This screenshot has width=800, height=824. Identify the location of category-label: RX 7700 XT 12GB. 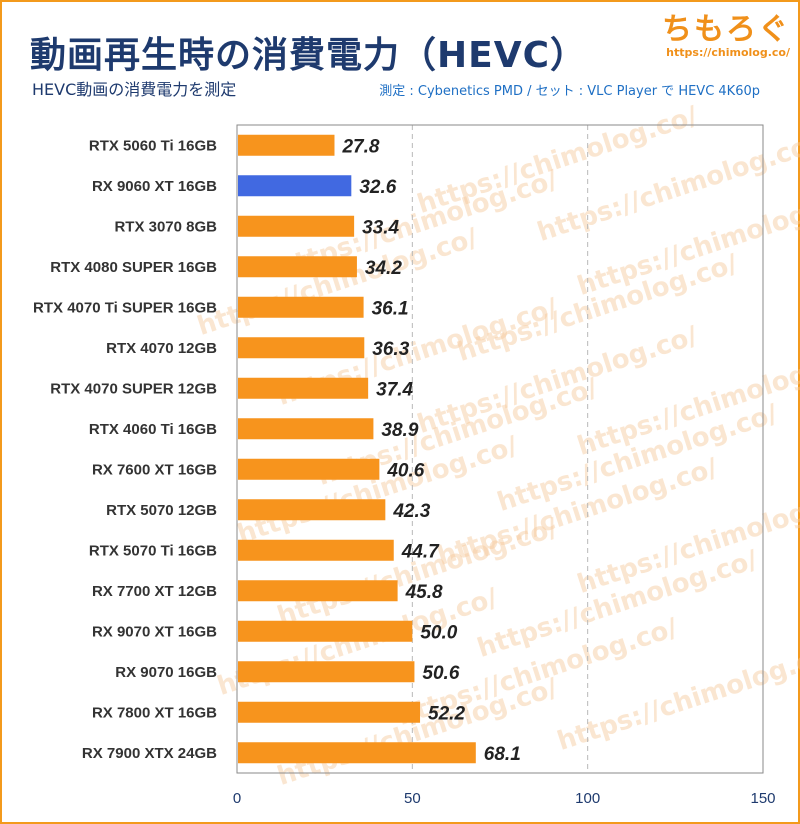
(154, 591).